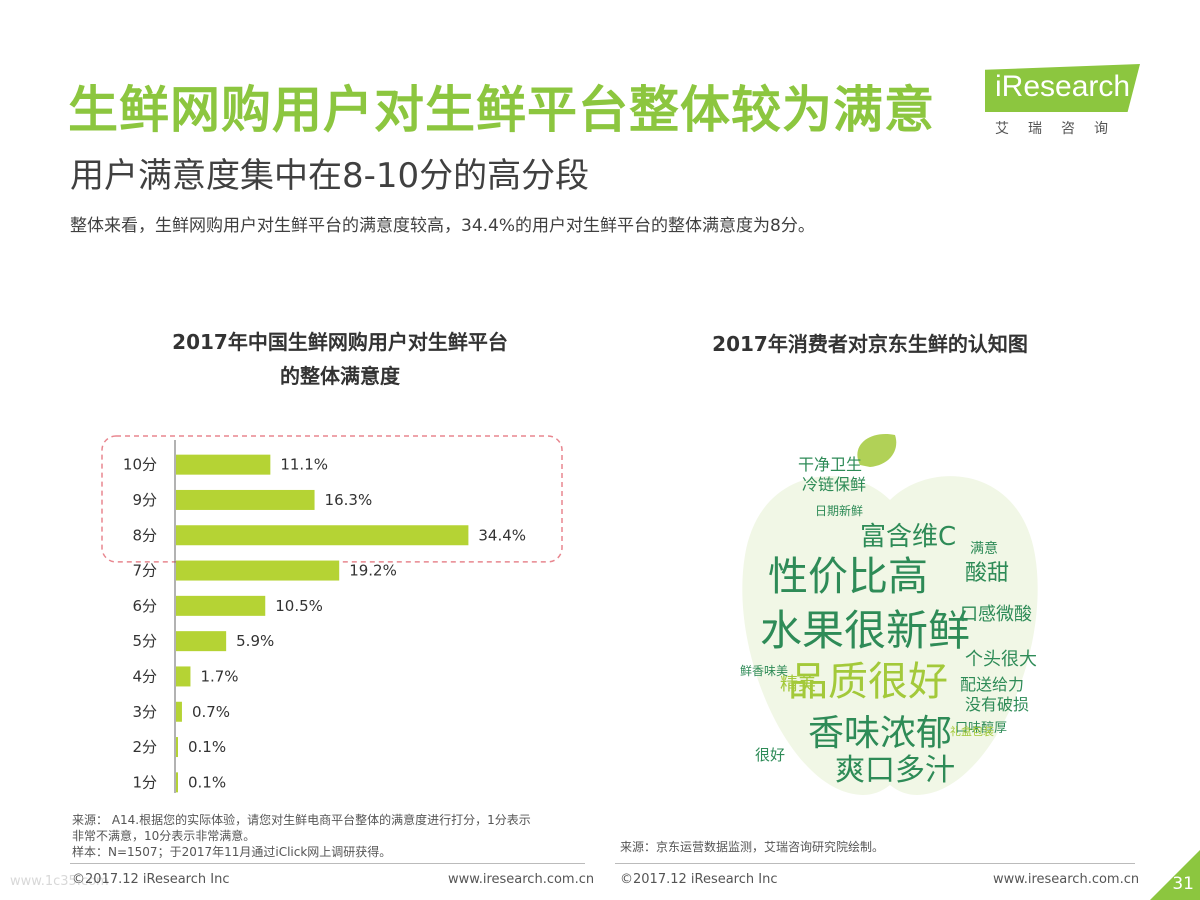 This screenshot has height=900, width=1200. I want to click on footer-divider-left, so click(327, 863).